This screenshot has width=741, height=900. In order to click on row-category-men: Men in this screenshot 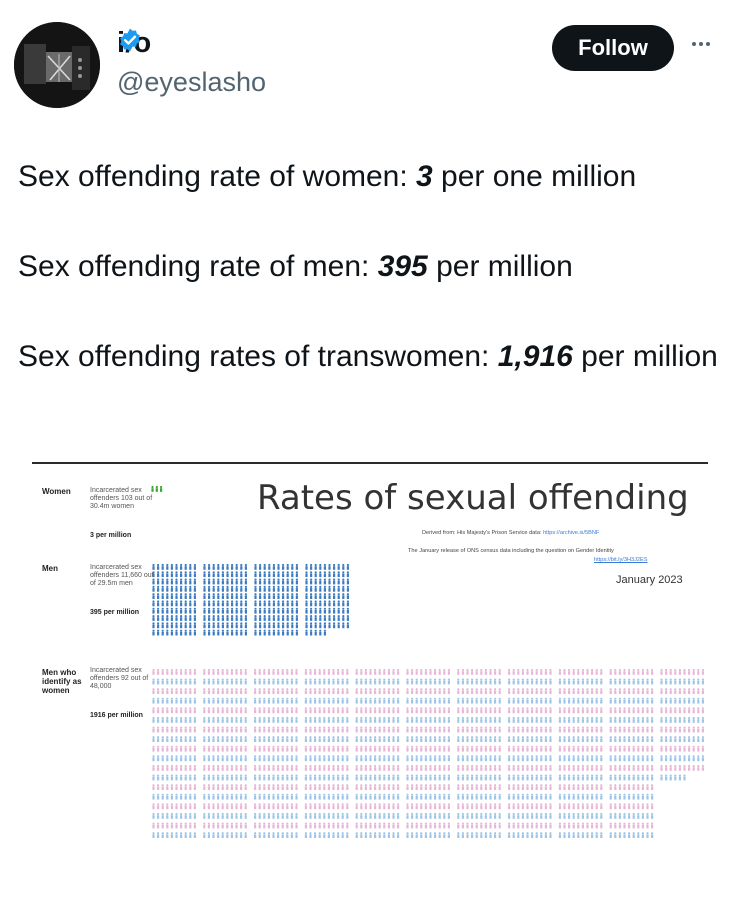, I will do `click(50, 568)`.